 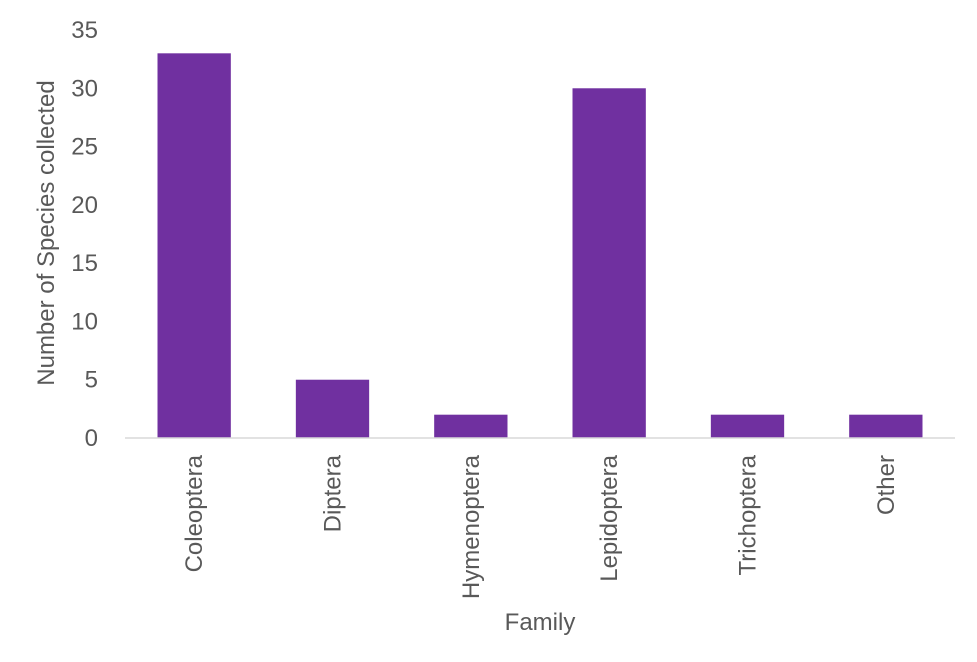 What do you see at coordinates (84, 263) in the screenshot?
I see `y-tick-label: 15` at bounding box center [84, 263].